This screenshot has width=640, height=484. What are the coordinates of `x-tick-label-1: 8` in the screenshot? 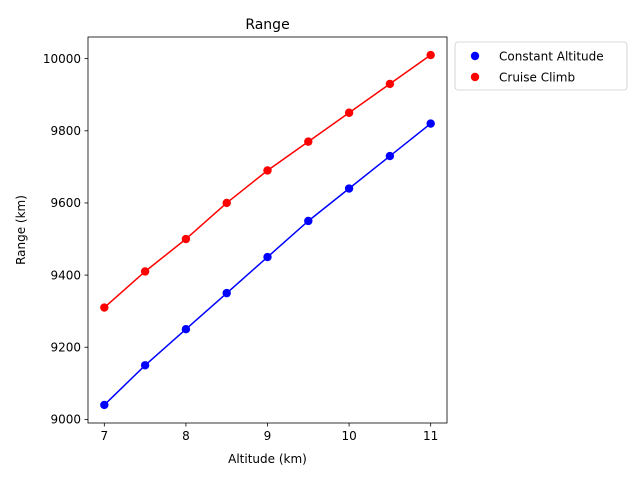 It's located at (186, 436).